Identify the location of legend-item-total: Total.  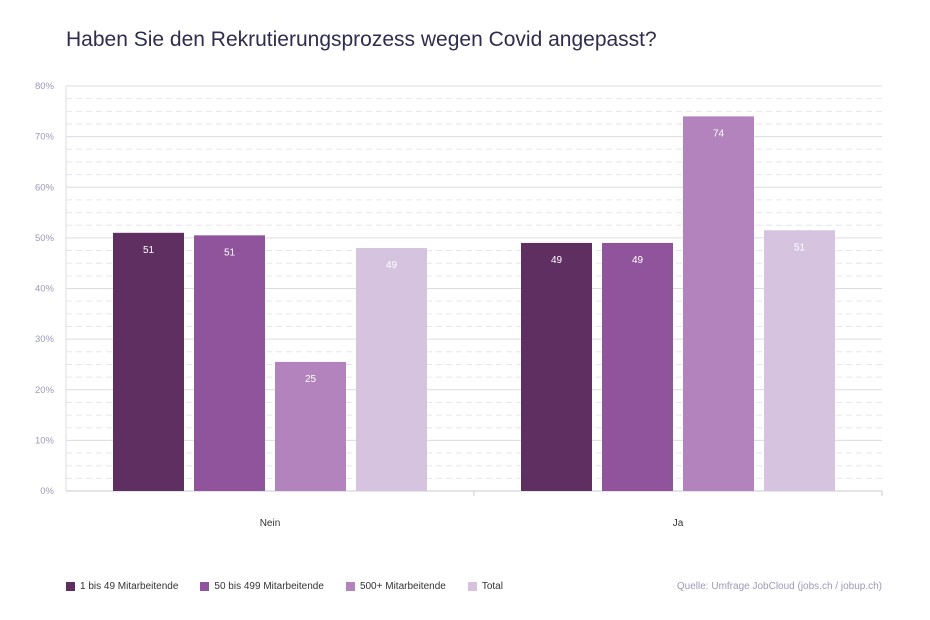
(485, 586).